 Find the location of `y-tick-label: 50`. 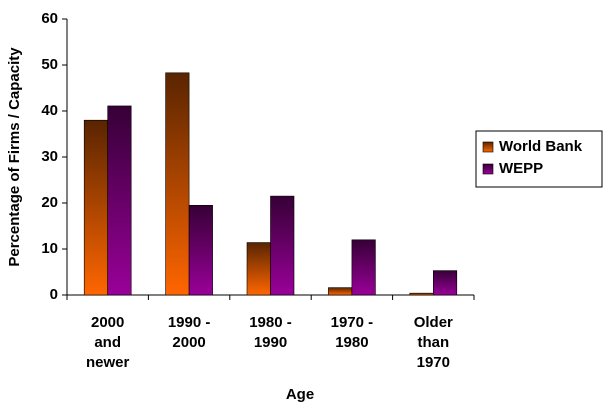

y-tick-label: 50 is located at coordinates (49, 64).